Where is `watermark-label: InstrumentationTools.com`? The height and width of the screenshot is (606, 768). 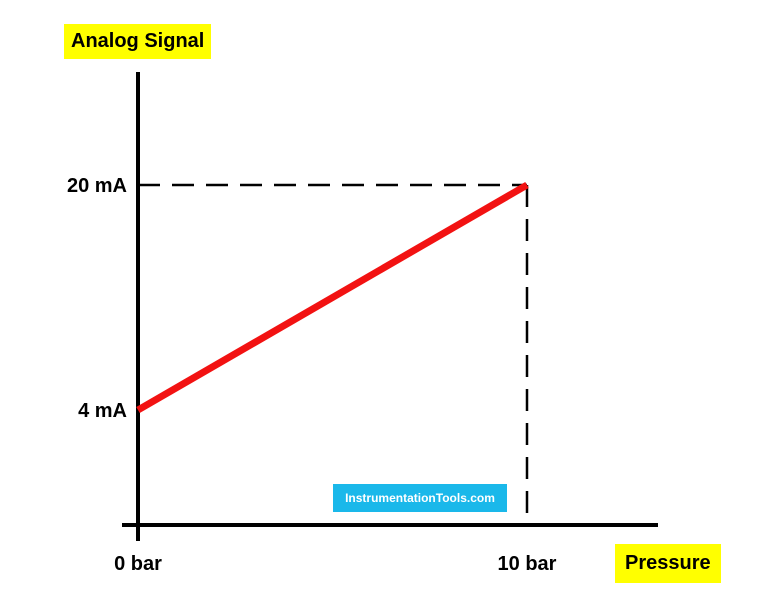
watermark-label: InstrumentationTools.com is located at coordinates (420, 498).